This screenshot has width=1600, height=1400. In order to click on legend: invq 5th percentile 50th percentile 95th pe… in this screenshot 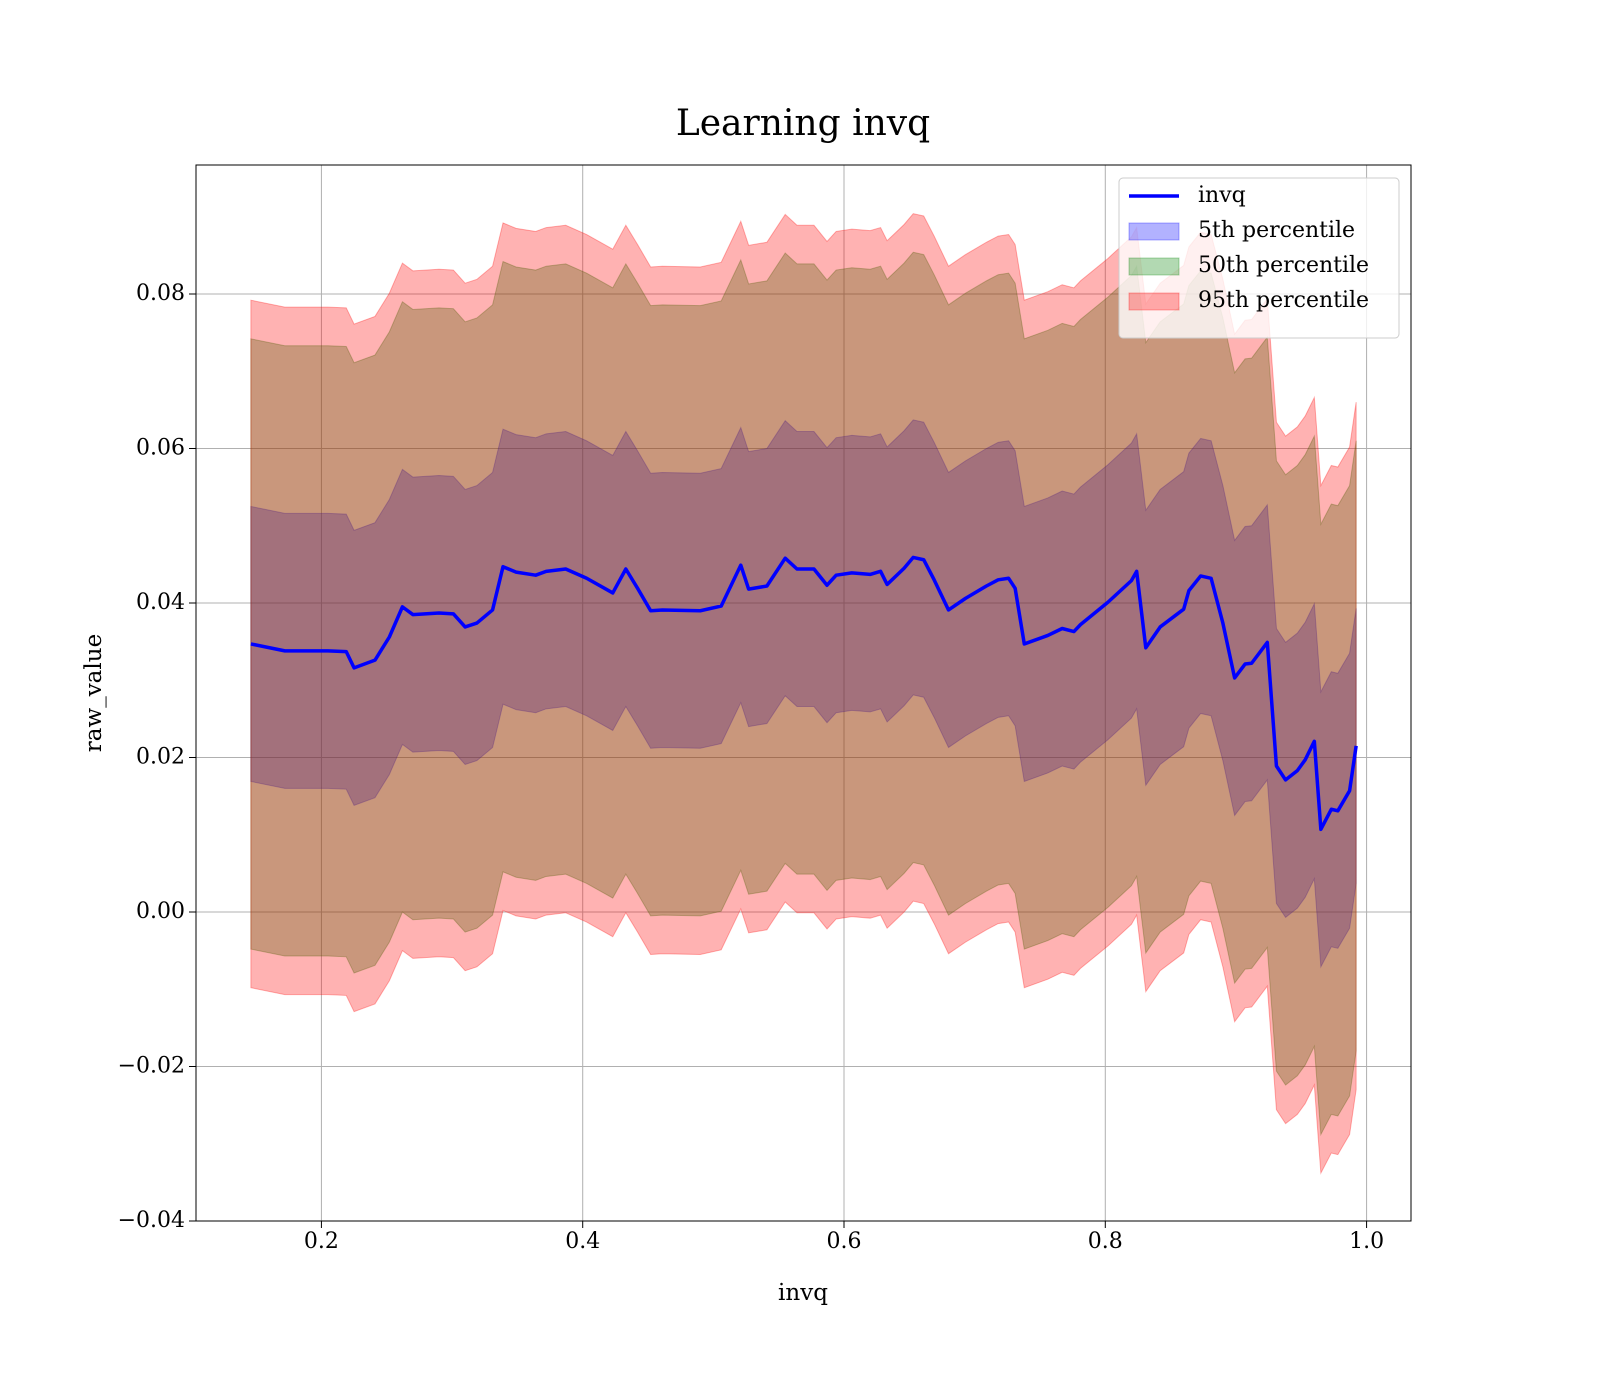, I will do `click(1259, 258)`.